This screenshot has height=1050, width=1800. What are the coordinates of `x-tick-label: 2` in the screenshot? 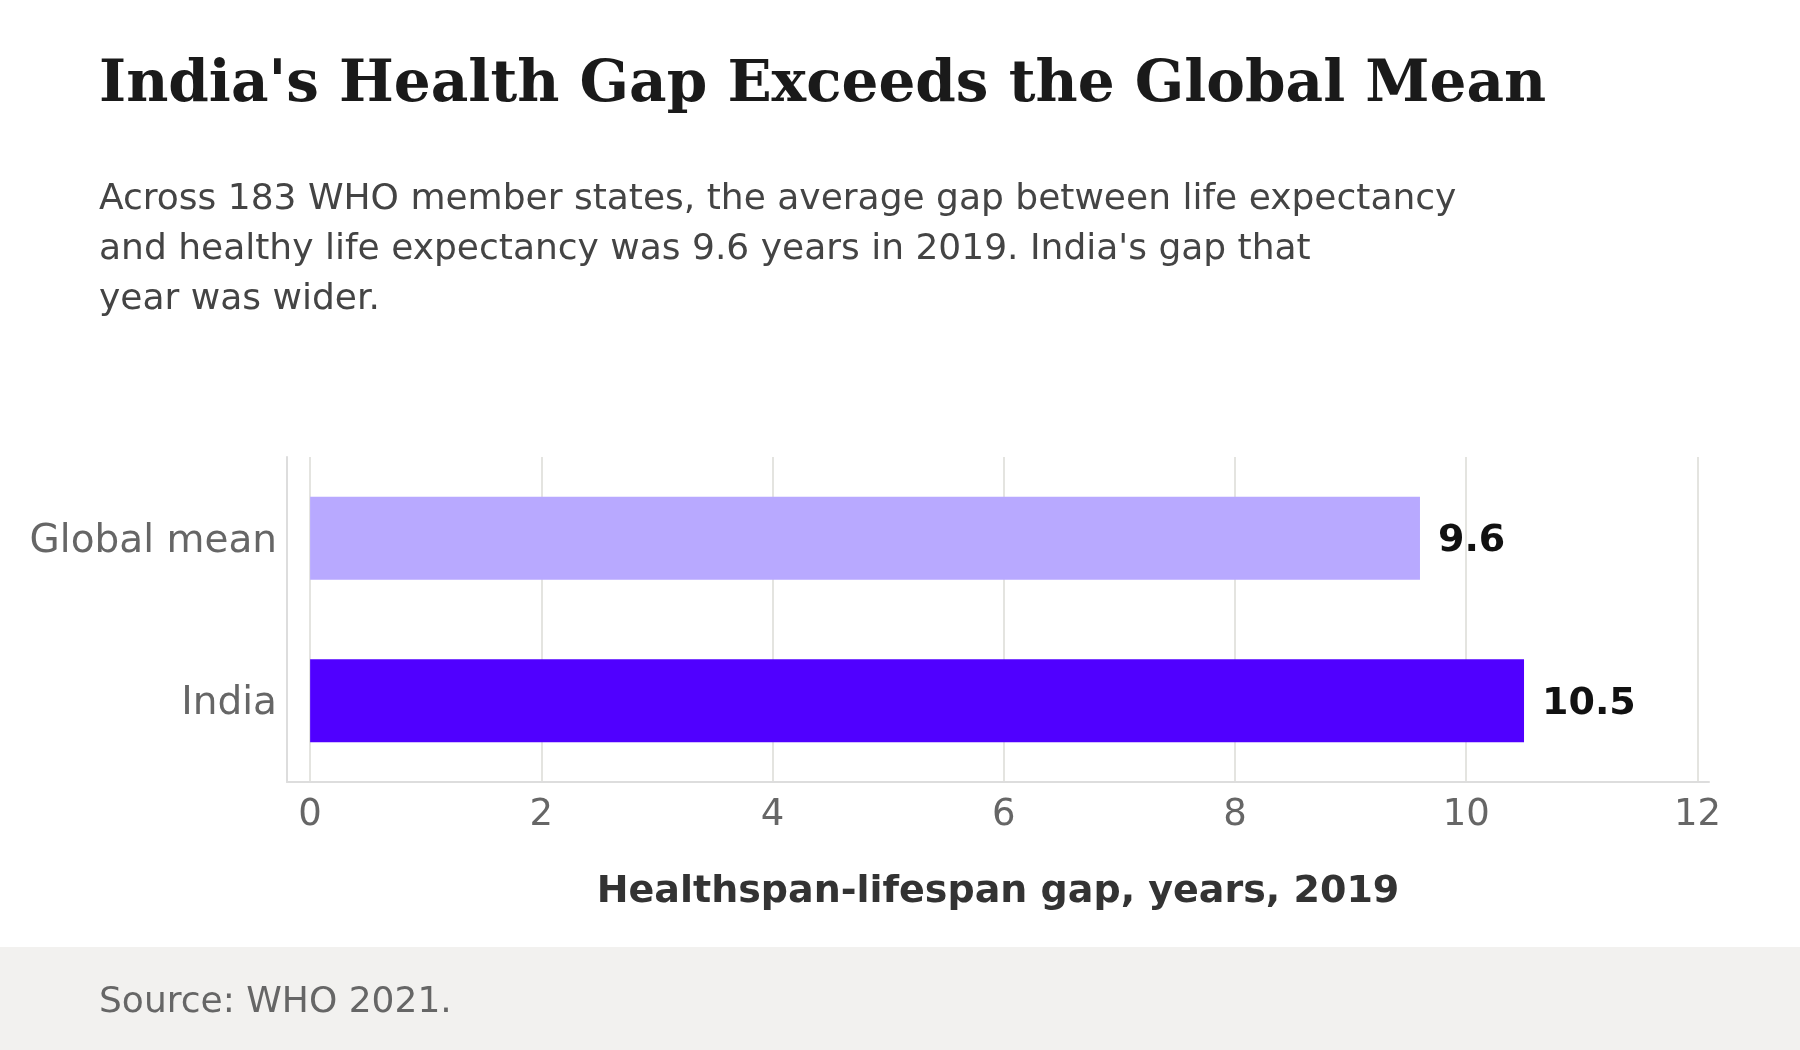 It's located at (541, 812).